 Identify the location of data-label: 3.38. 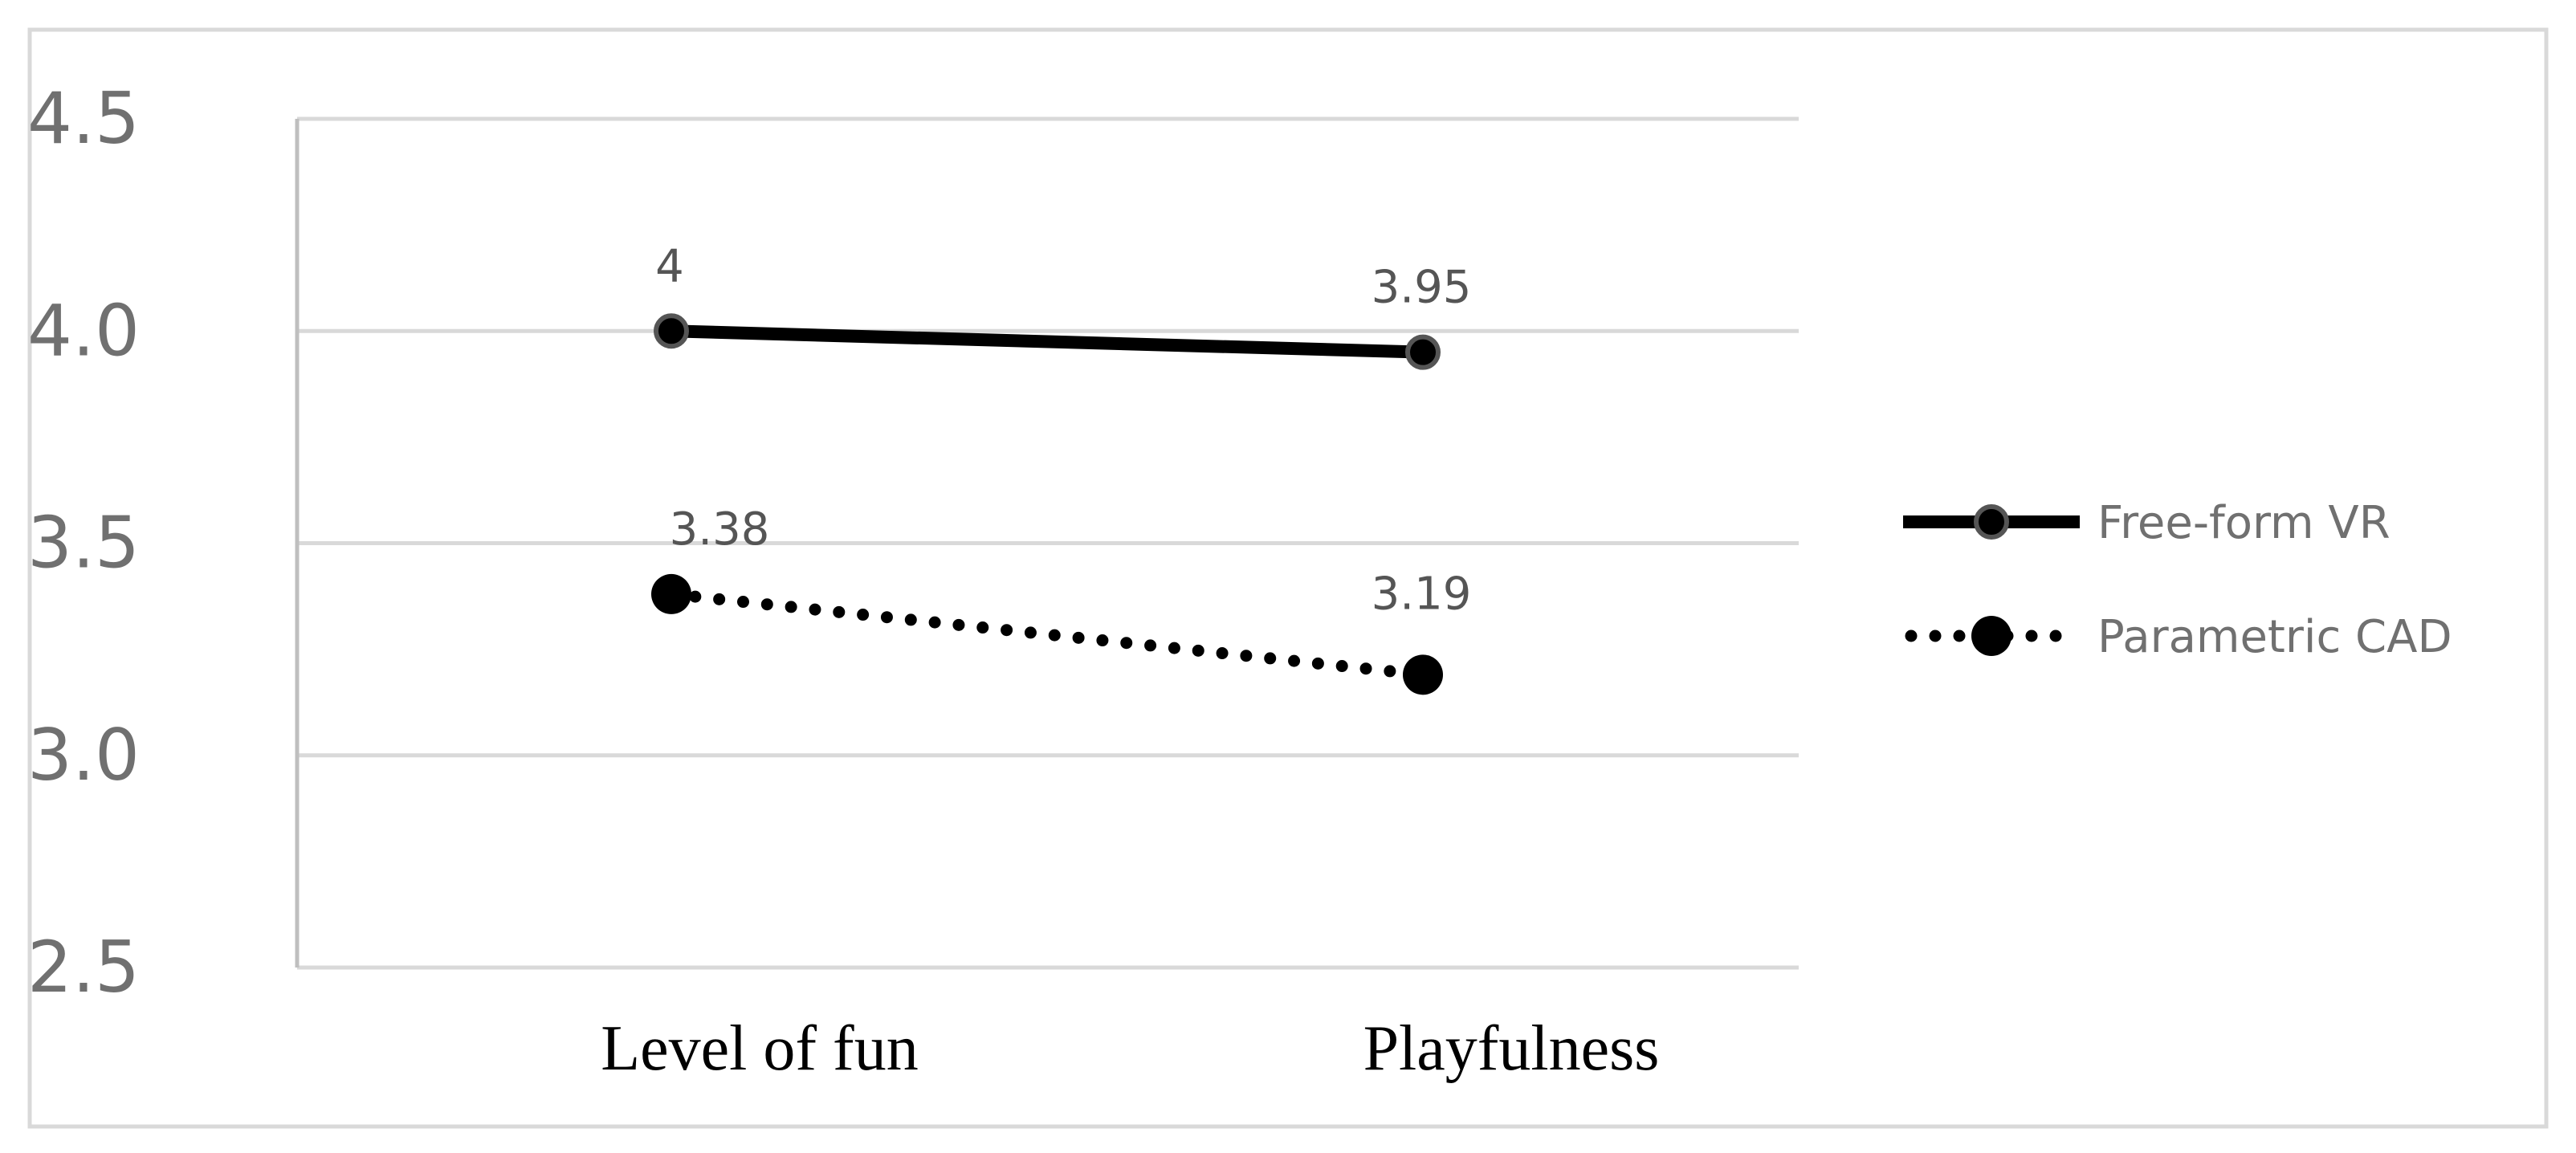
(720, 529).